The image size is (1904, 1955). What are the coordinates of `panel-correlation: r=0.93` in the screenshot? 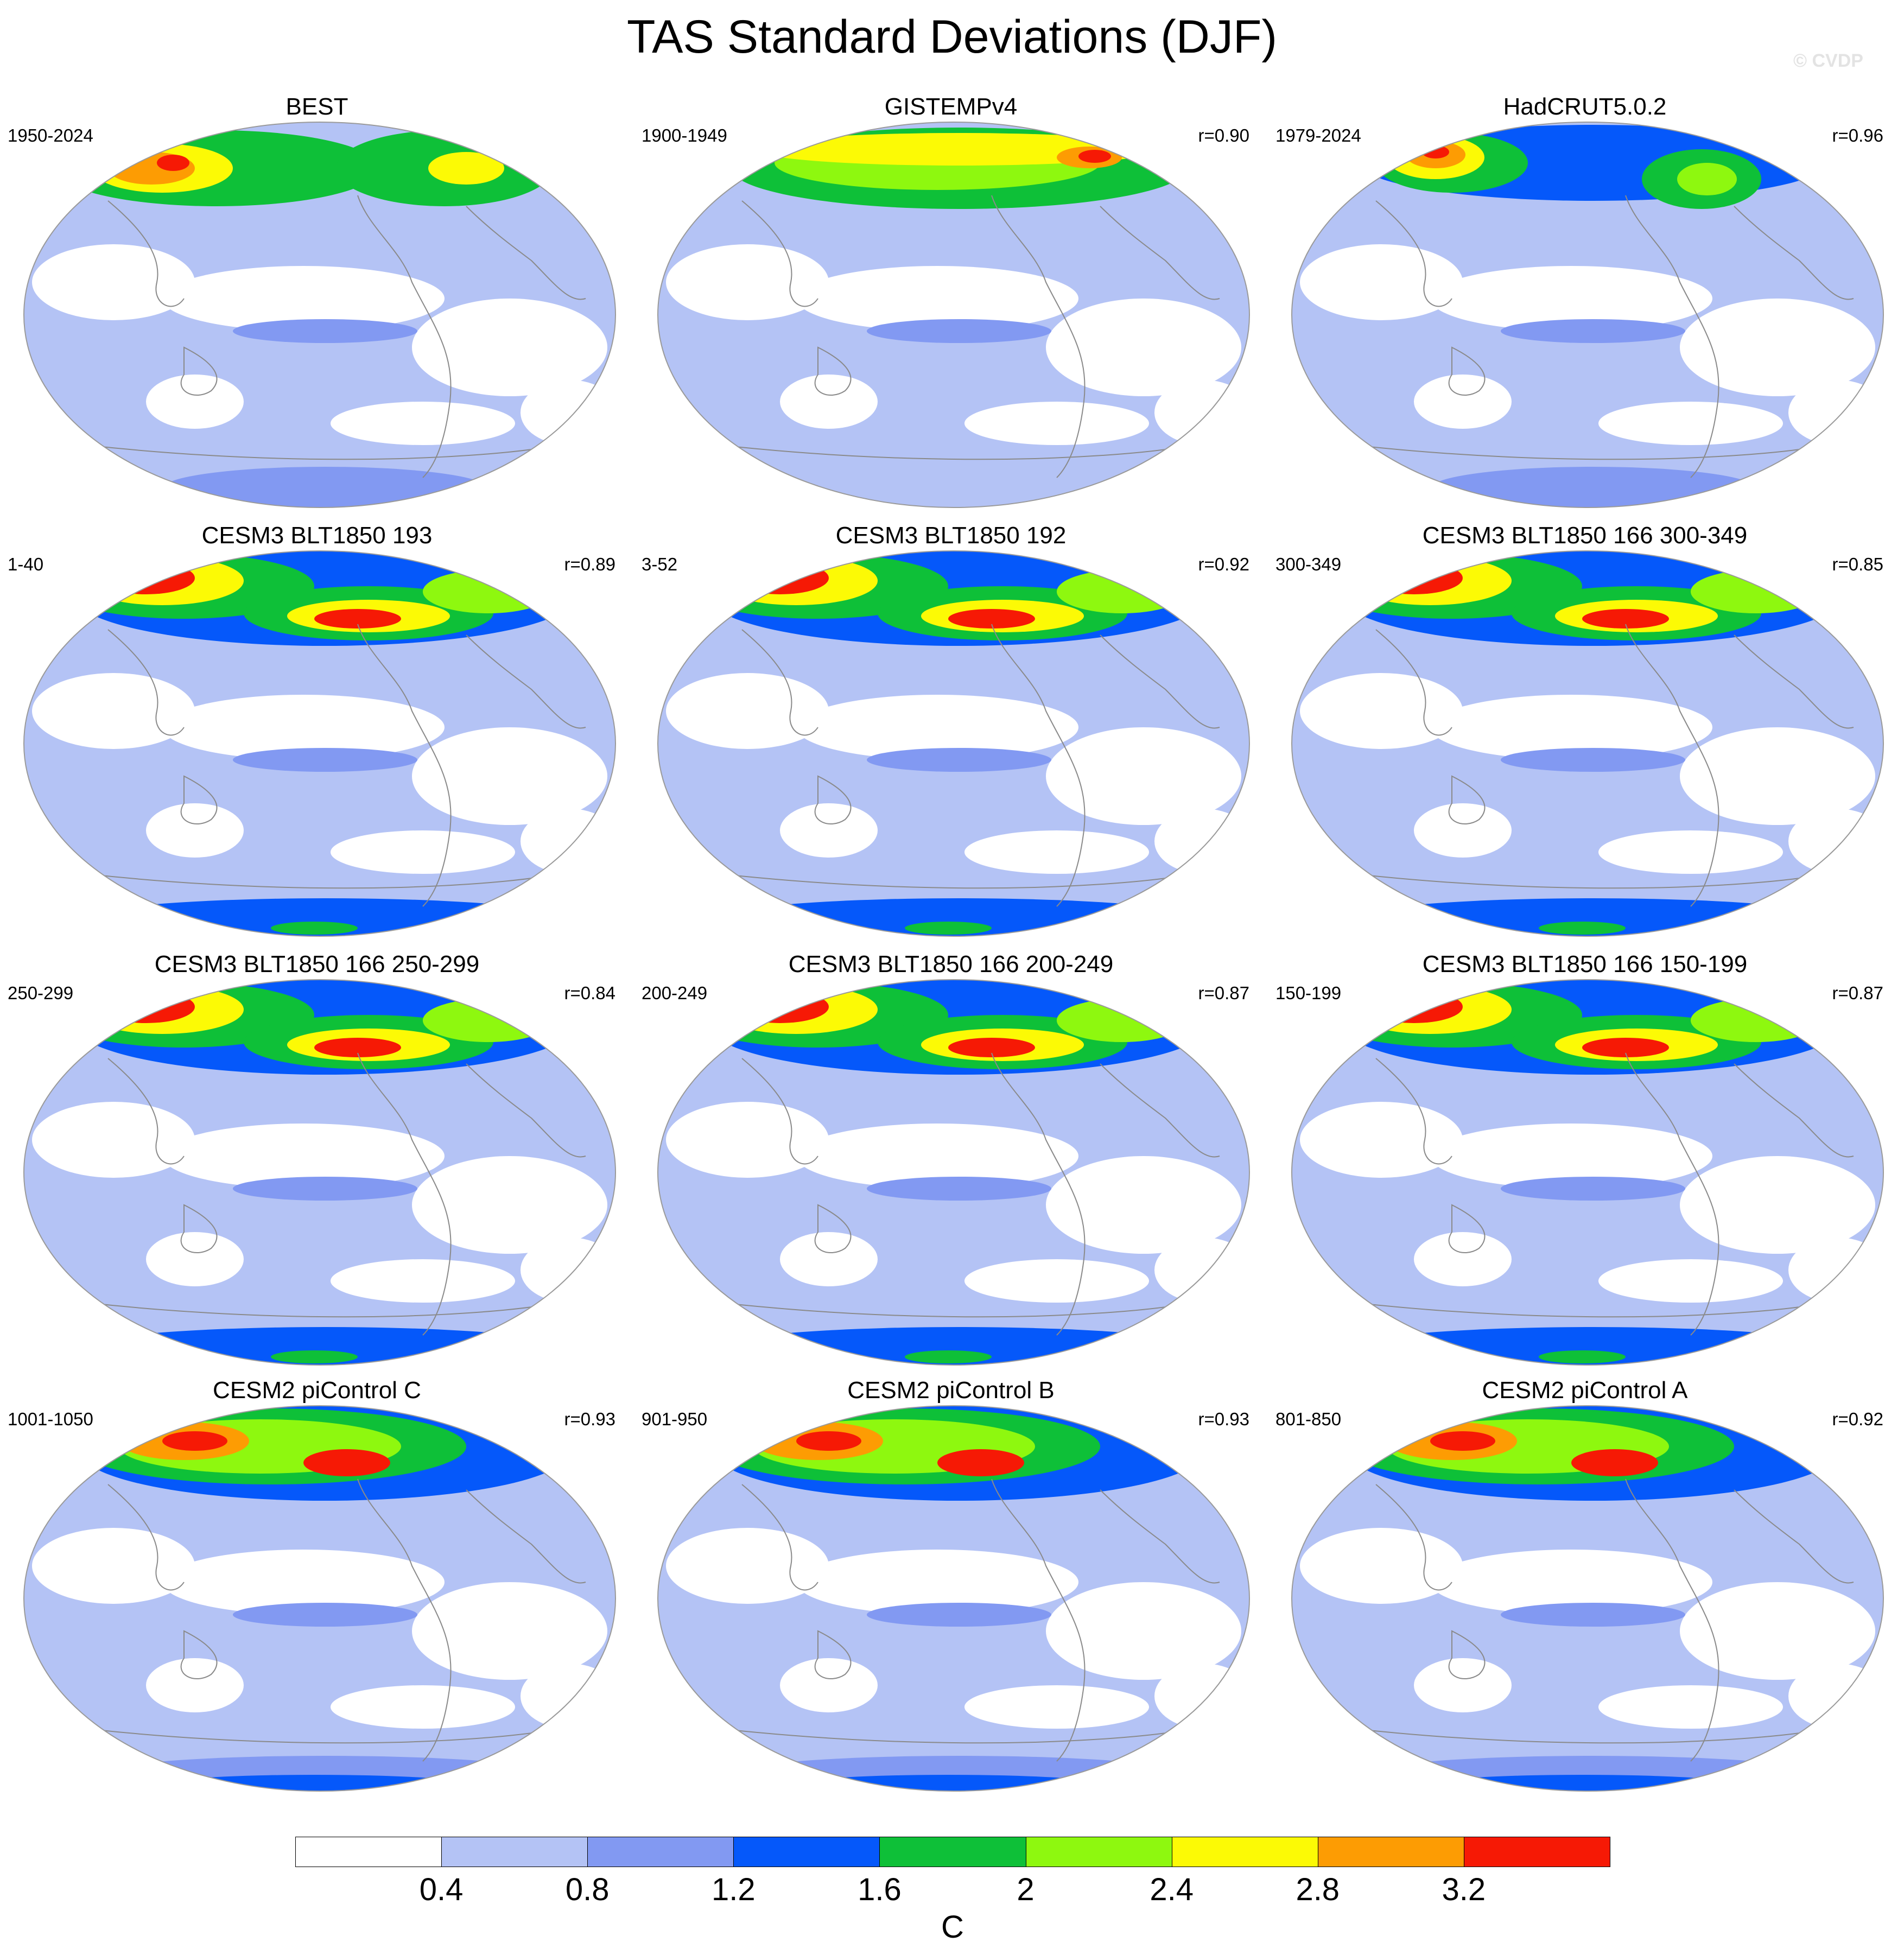 It's located at (590, 1419).